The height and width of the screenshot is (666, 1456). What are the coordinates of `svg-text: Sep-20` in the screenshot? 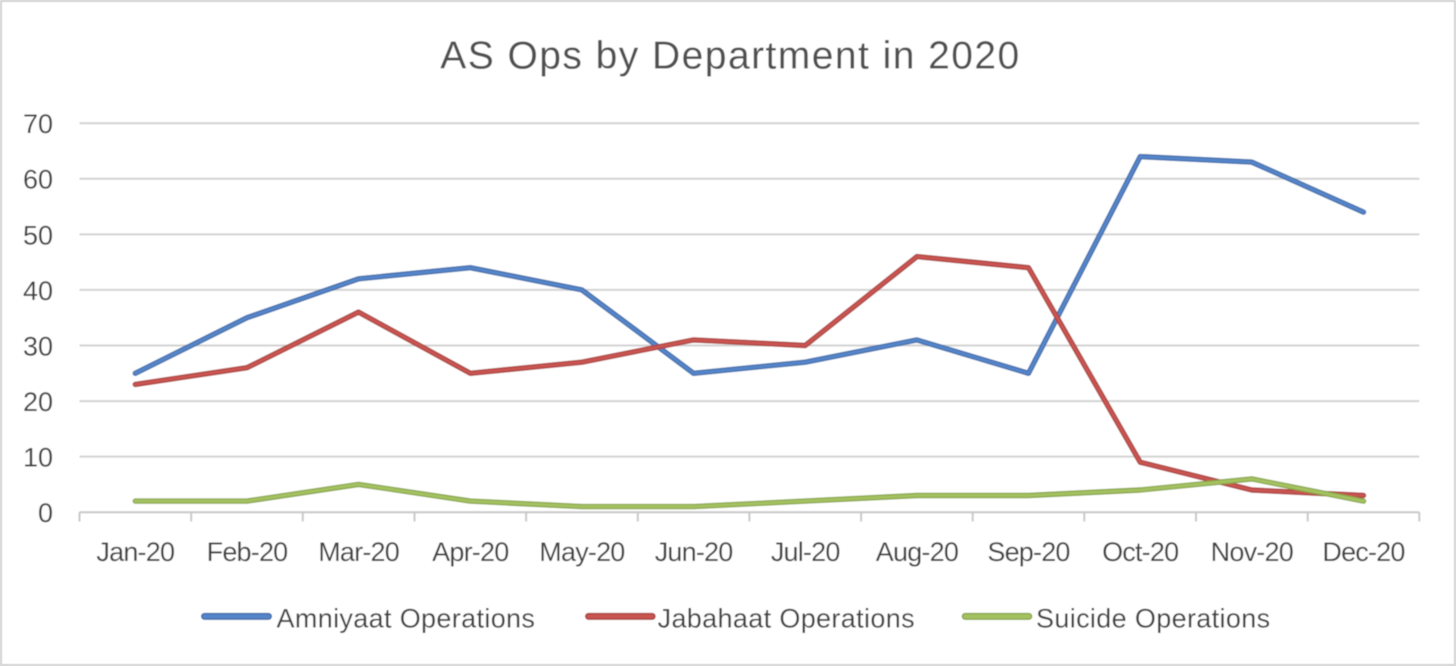 It's located at (1028, 552).